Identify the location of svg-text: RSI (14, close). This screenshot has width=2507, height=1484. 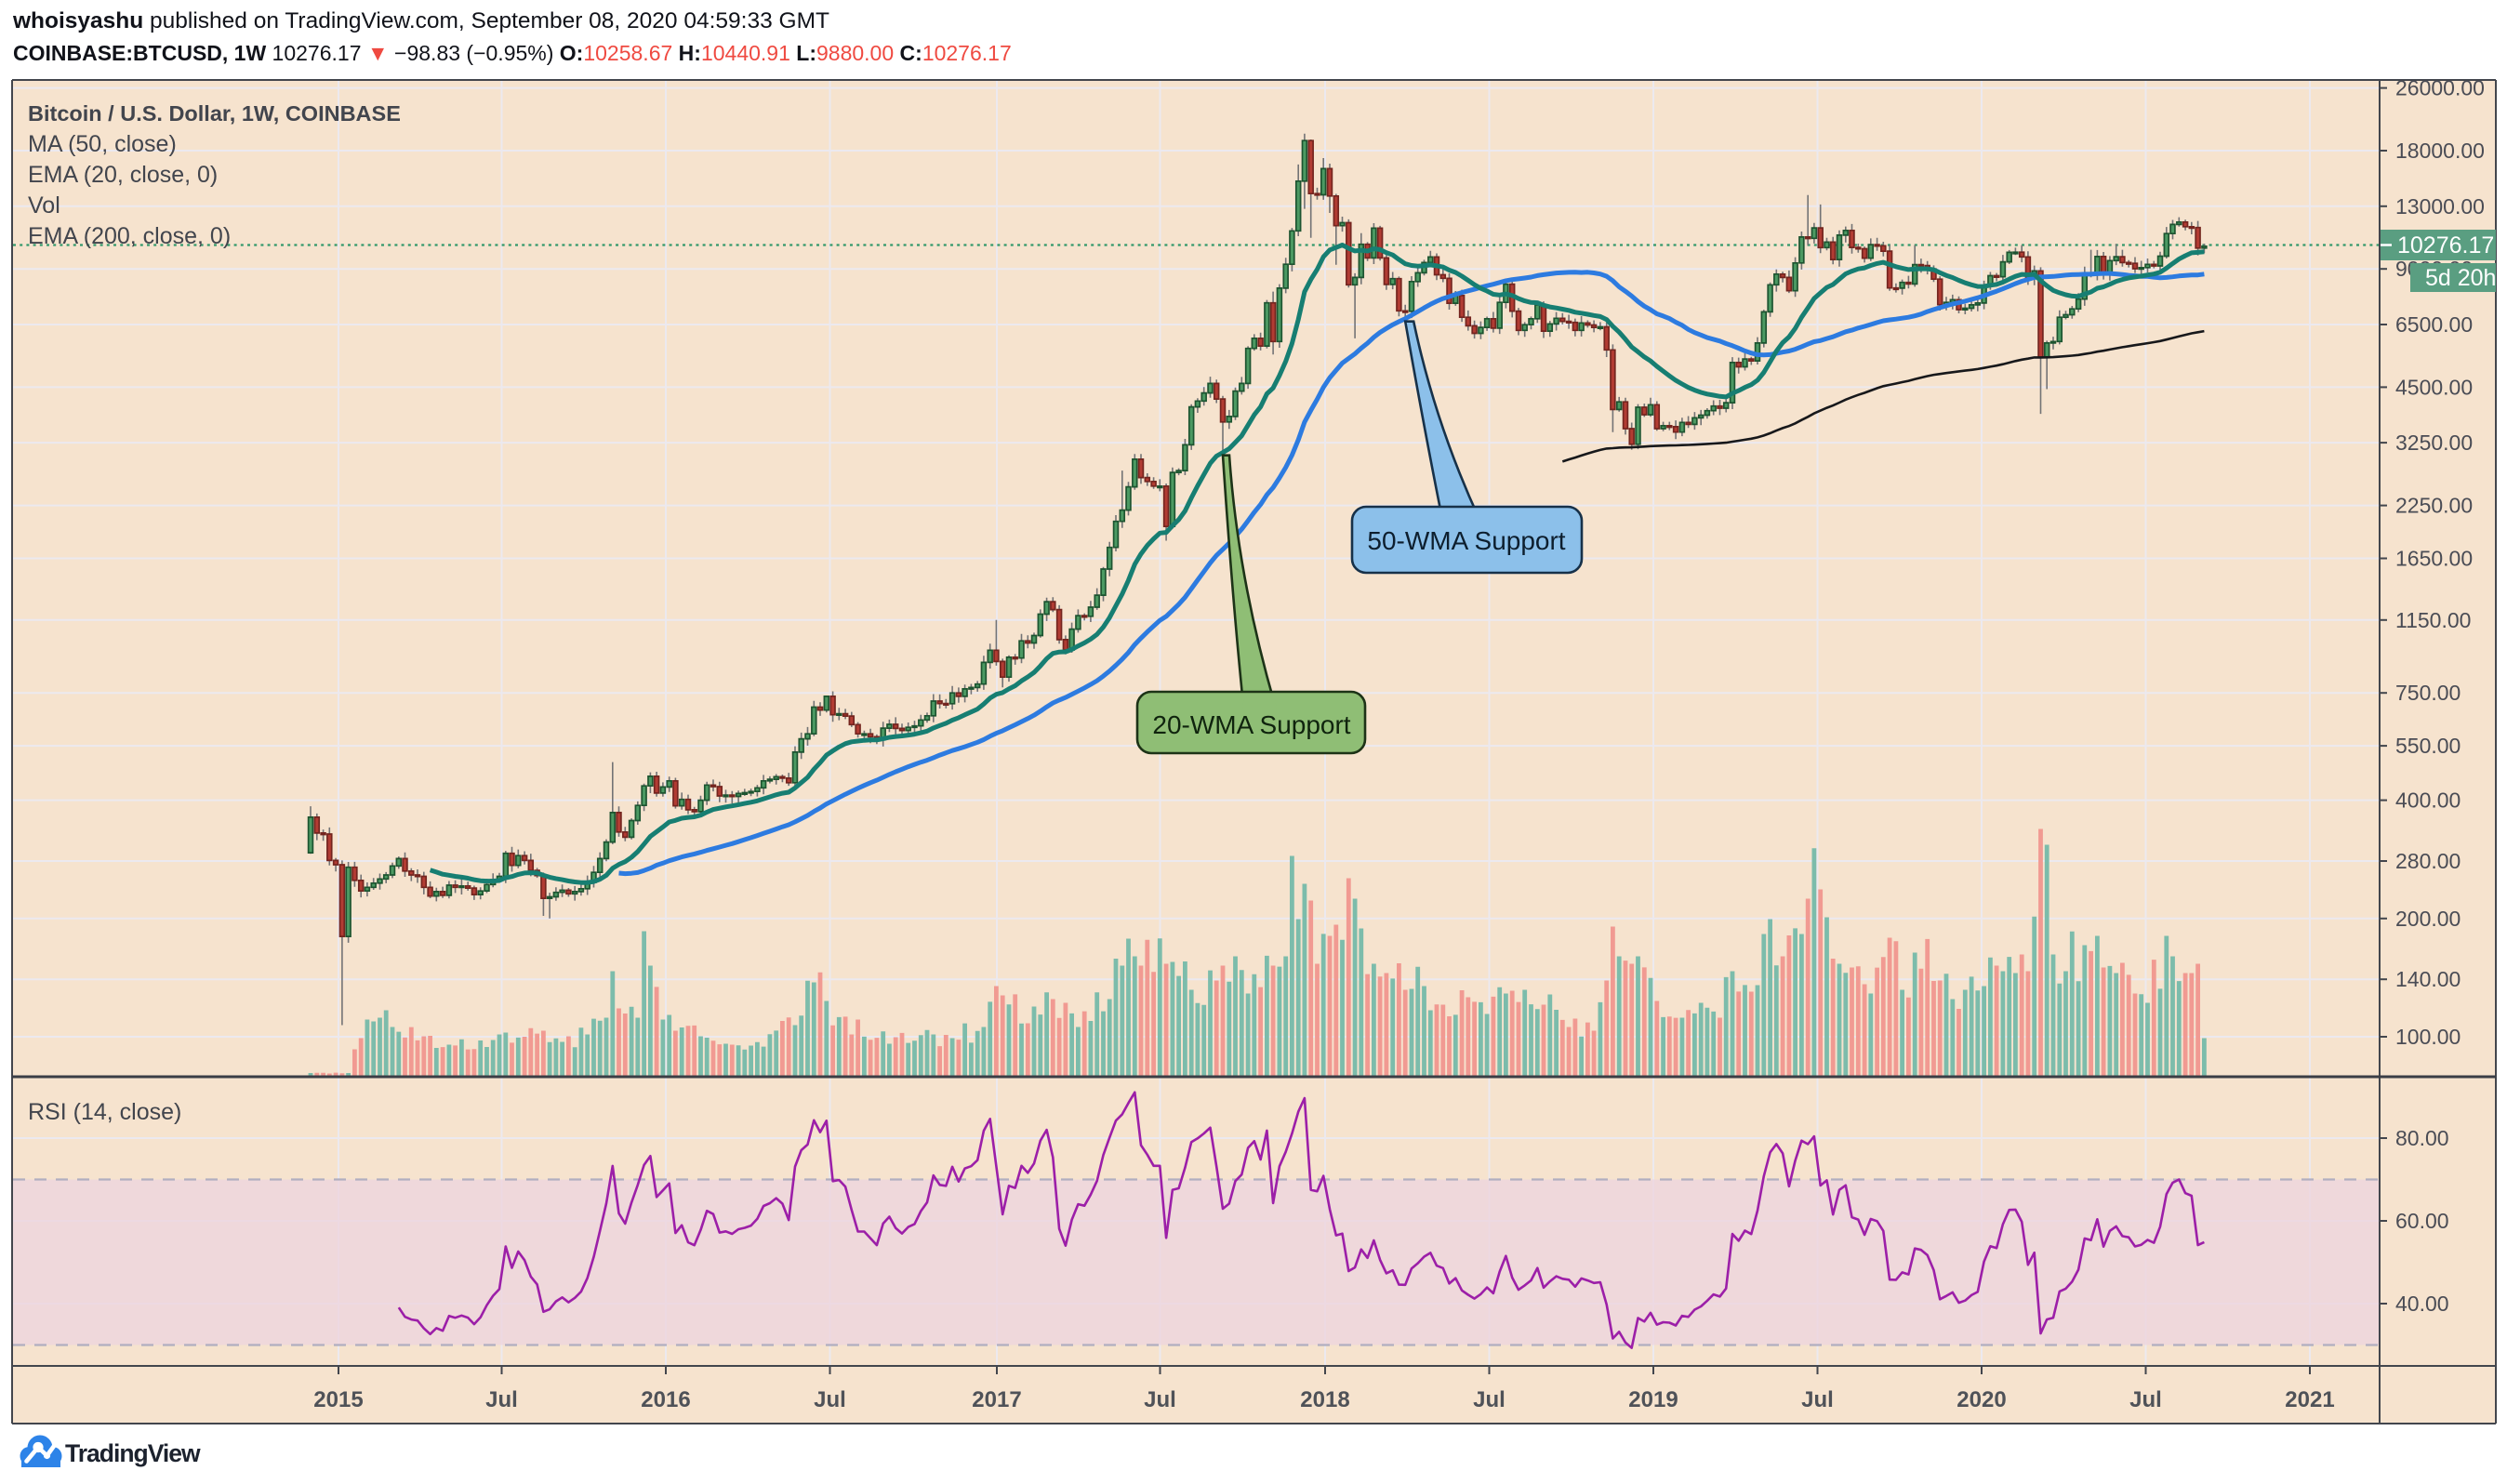
(104, 1112).